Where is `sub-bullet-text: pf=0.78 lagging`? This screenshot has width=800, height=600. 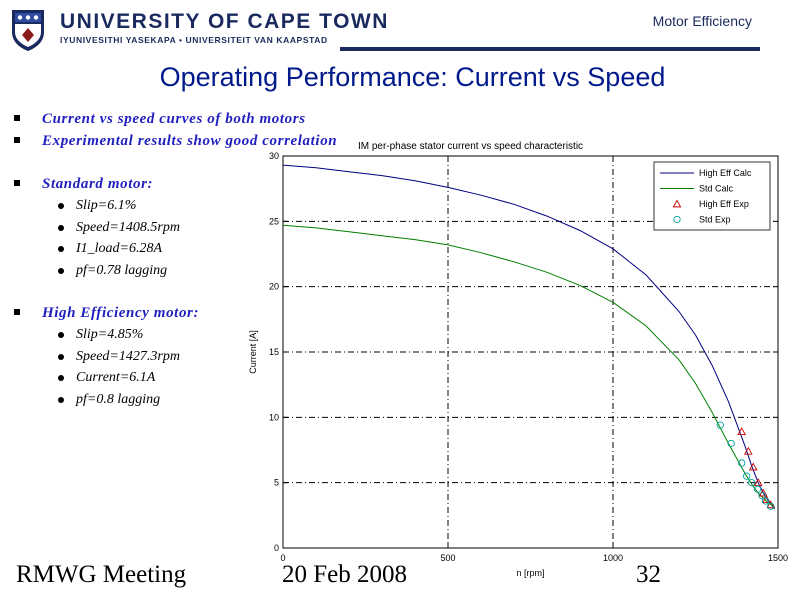 sub-bullet-text: pf=0.78 lagging is located at coordinates (122, 270).